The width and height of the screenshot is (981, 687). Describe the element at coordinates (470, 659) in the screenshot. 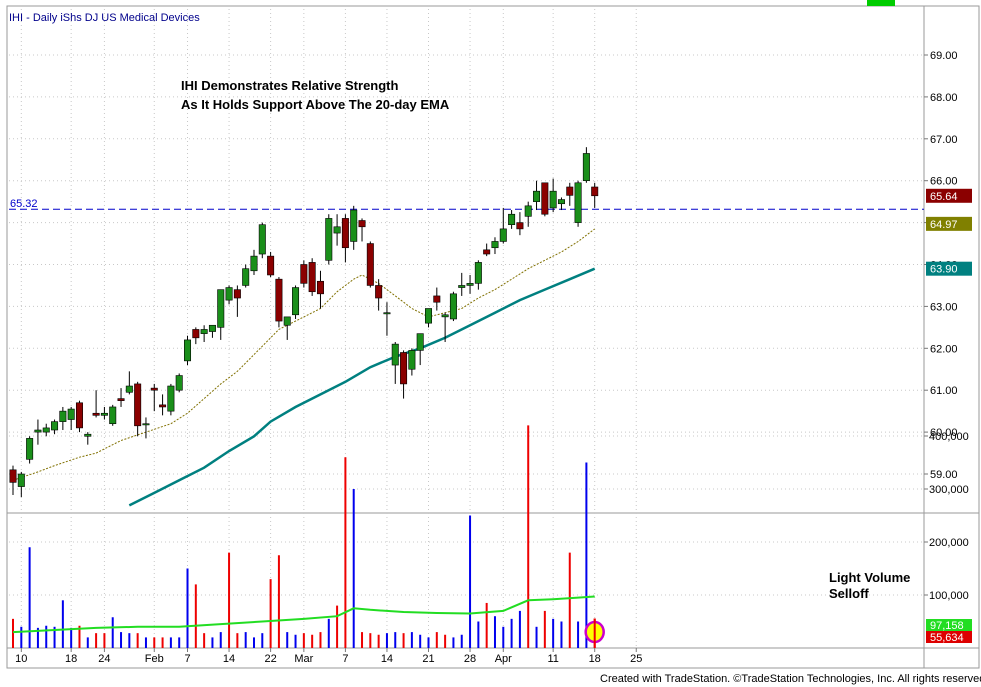

I see `time-tick-label: 28` at that location.